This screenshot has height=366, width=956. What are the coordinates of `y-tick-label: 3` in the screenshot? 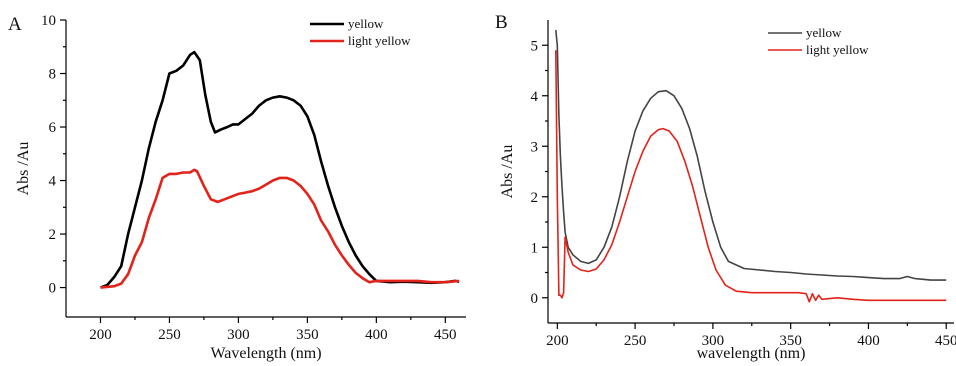 It's located at (535, 147).